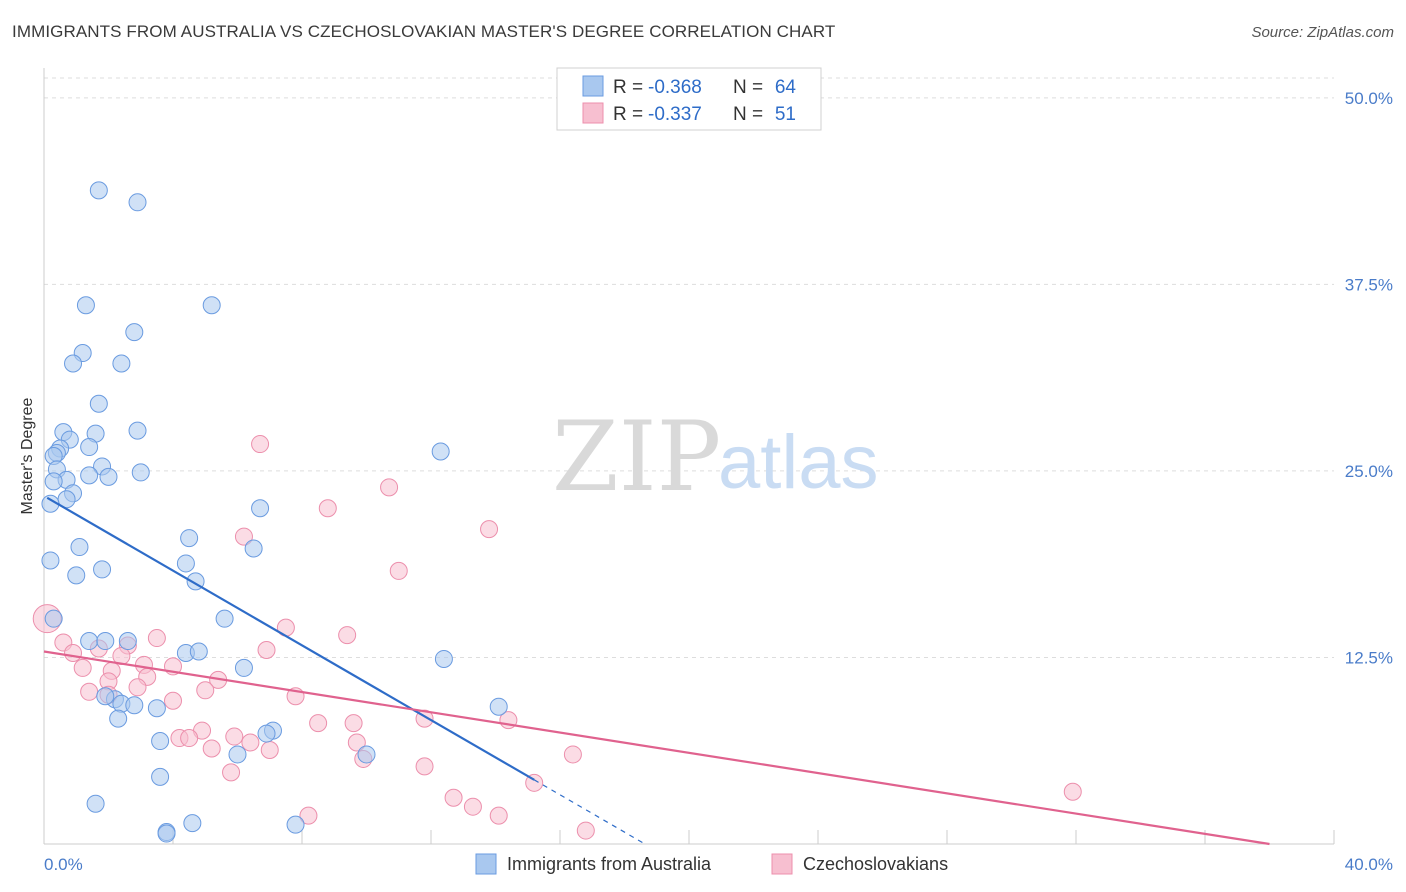 This screenshot has width=1406, height=892. I want to click on legend-n-value-czechoslovakians: 51, so click(785, 114).